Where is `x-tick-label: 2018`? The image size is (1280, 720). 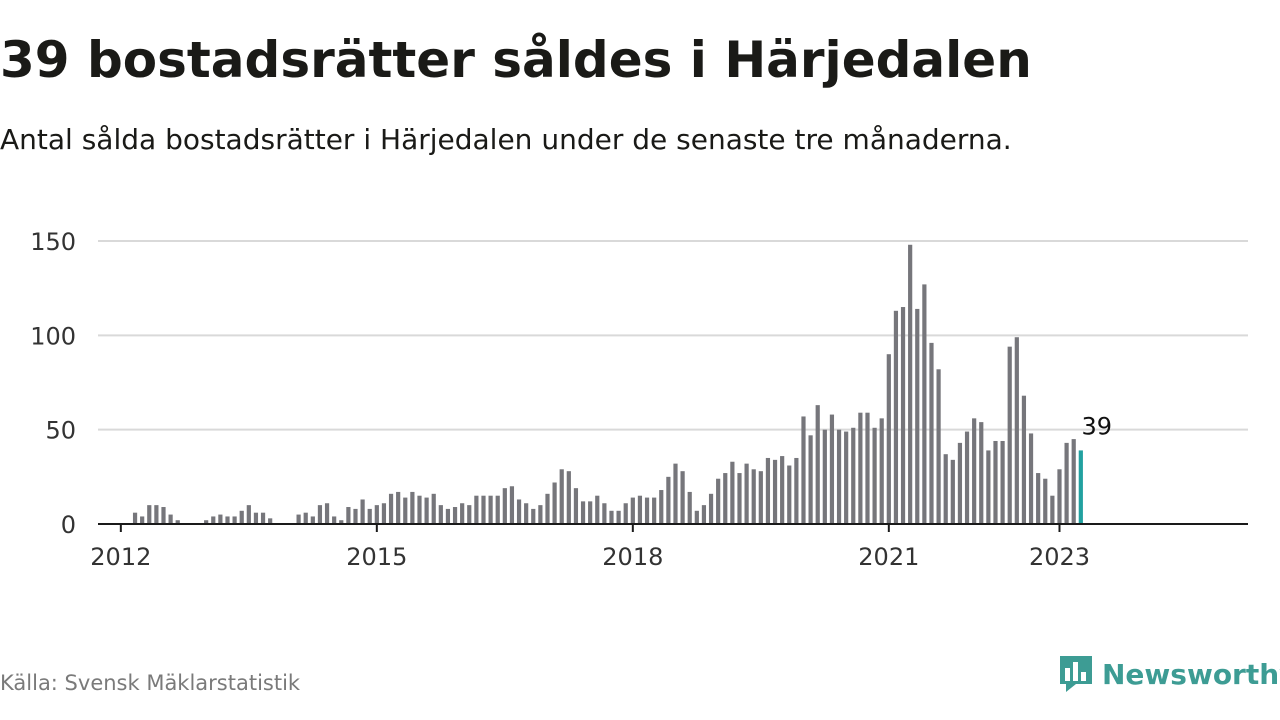 x-tick-label: 2018 is located at coordinates (632, 557).